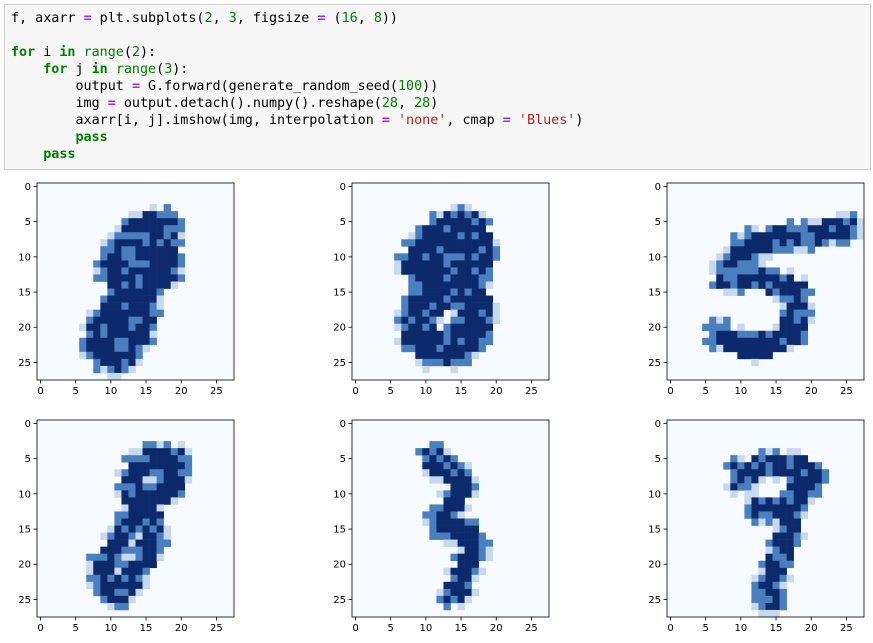 The image size is (873, 643). What do you see at coordinates (269, 86) in the screenshot?
I see `code-token: G.forward(generate_random_seed(` at bounding box center [269, 86].